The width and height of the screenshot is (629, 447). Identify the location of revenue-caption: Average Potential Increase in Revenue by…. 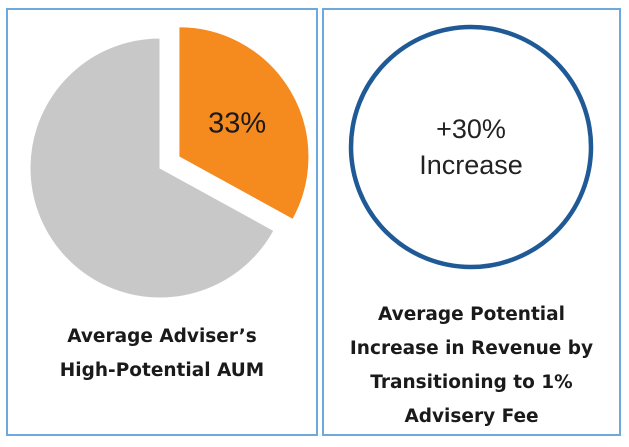
(471, 366).